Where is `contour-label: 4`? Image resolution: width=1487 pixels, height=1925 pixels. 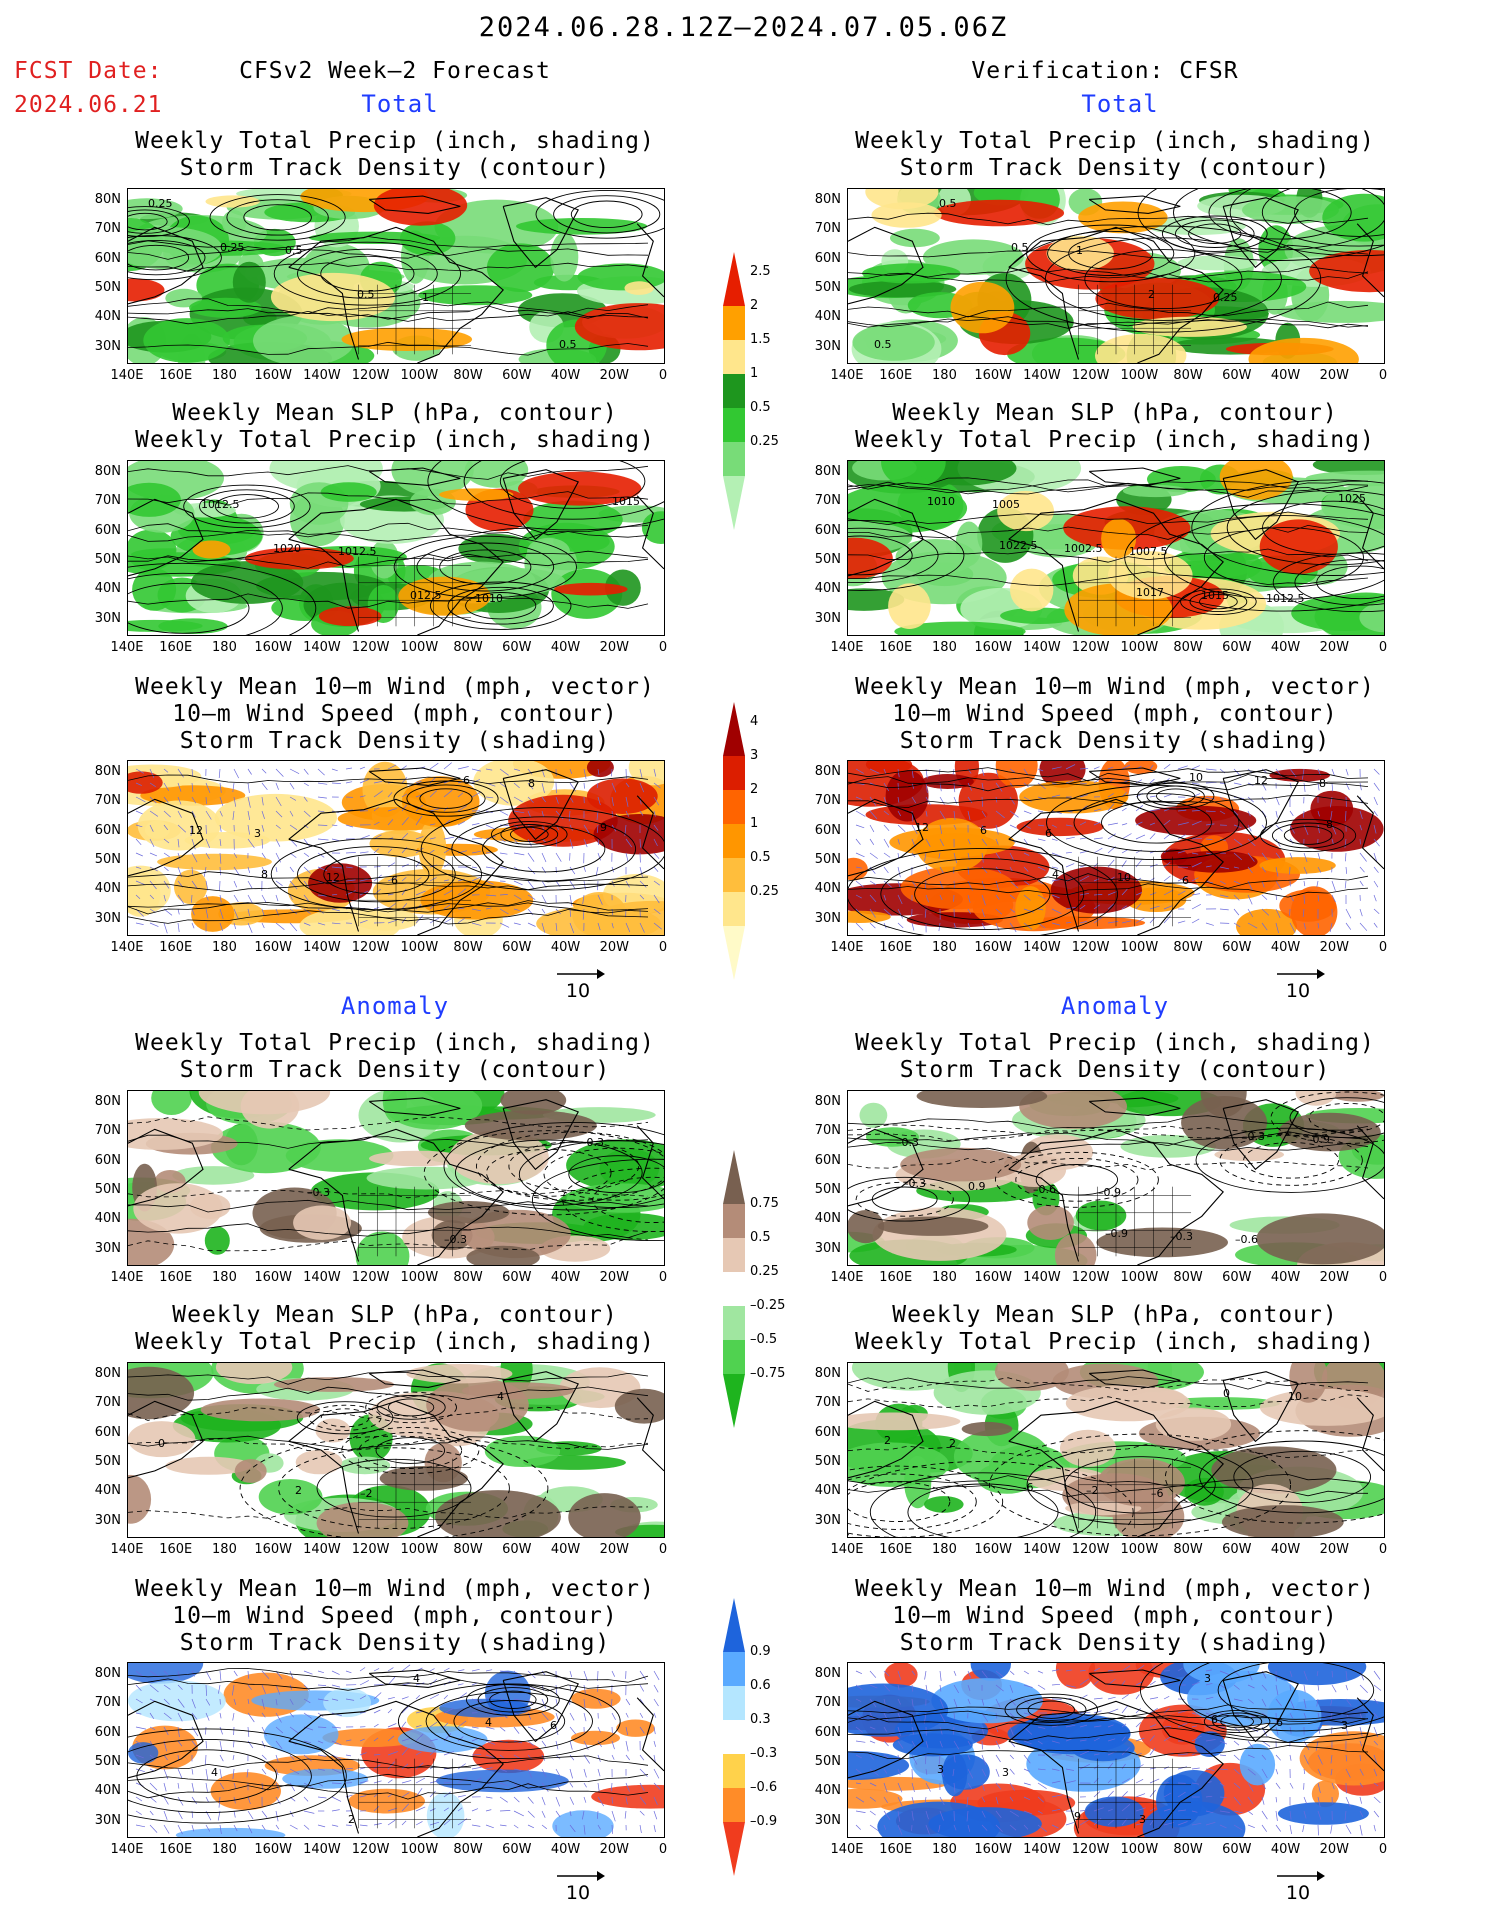 contour-label: 4 is located at coordinates (1055, 874).